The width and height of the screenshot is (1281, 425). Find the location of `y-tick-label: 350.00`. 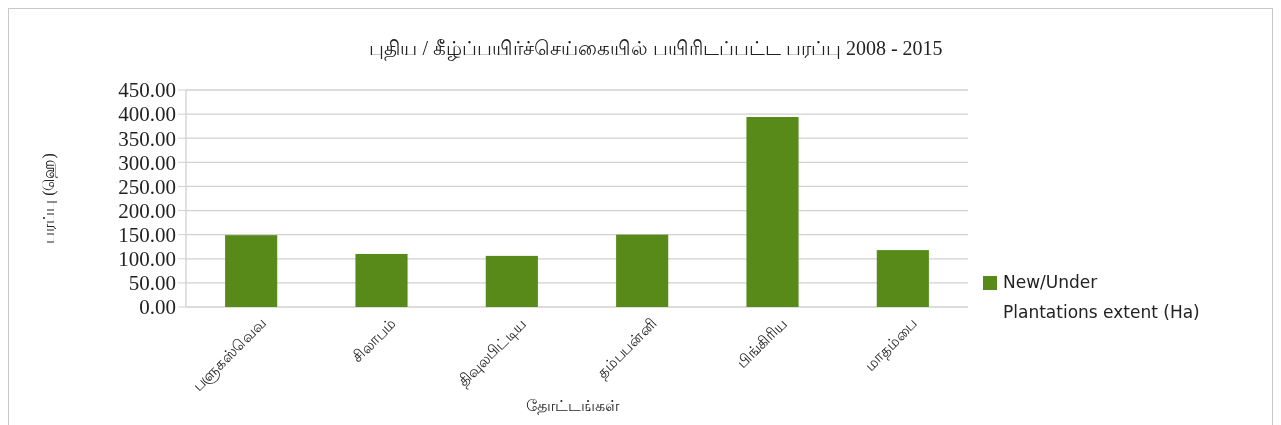

y-tick-label: 350.00 is located at coordinates (147, 138).